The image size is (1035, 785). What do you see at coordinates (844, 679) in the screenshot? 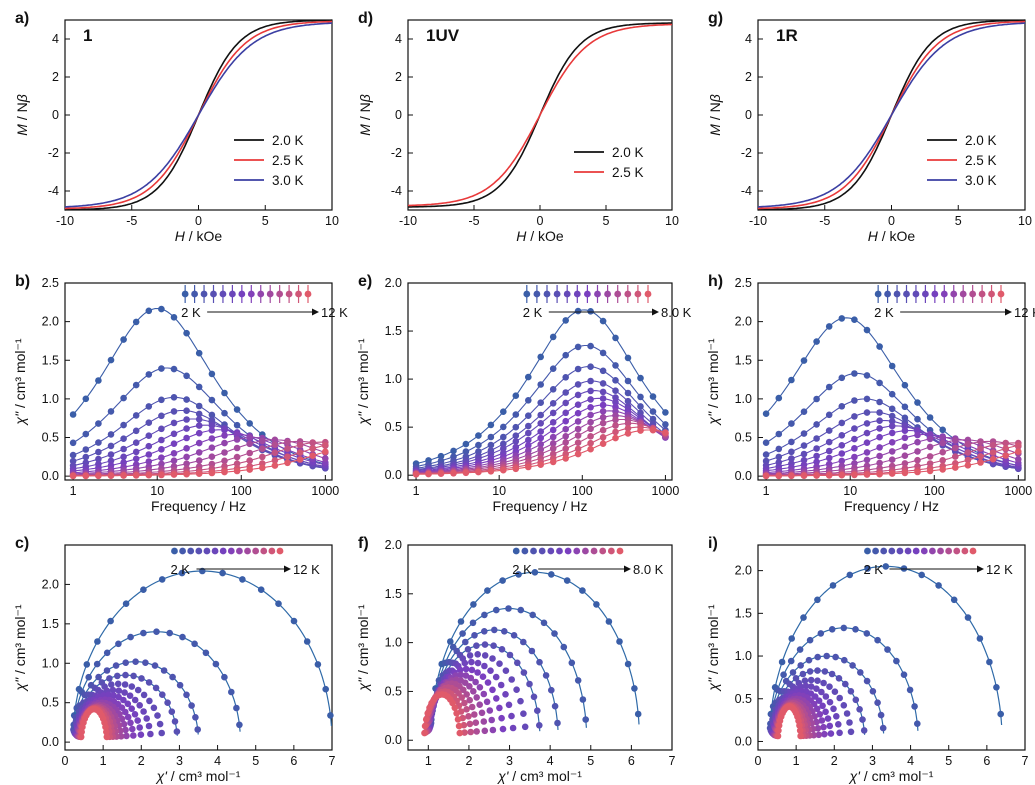
I see `fit-line` at bounding box center [844, 679].